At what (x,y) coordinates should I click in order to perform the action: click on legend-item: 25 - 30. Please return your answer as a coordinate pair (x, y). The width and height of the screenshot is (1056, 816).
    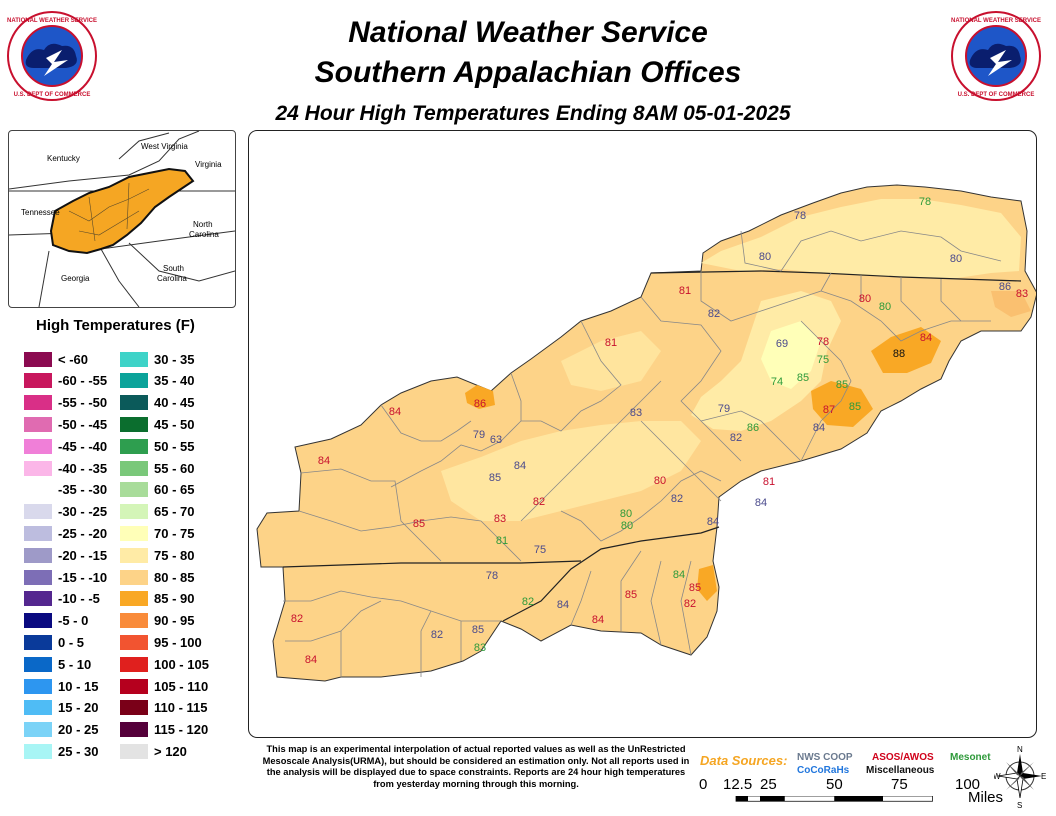
    Looking at the image, I should click on (61, 751).